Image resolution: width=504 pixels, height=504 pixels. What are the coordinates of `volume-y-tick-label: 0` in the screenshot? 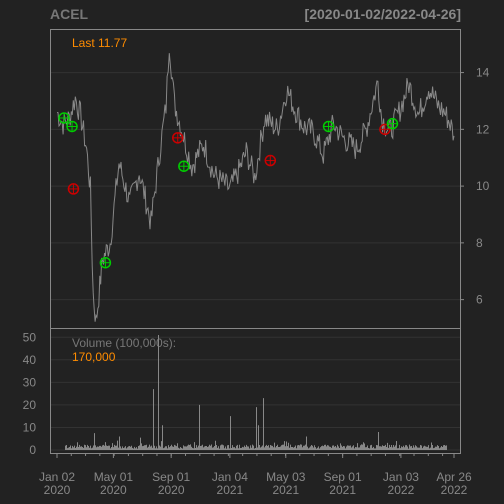 It's located at (32, 450).